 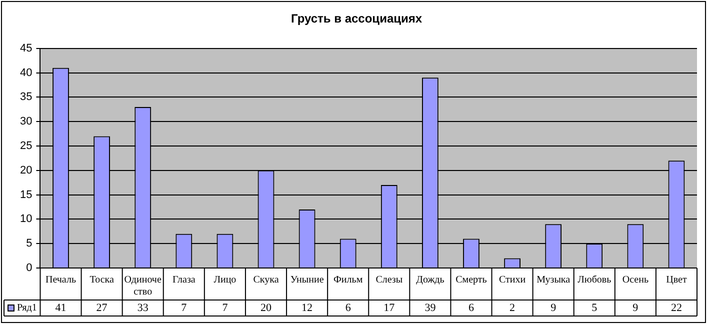 What do you see at coordinates (635, 280) in the screenshot?
I see `x-tick-label: Осень` at bounding box center [635, 280].